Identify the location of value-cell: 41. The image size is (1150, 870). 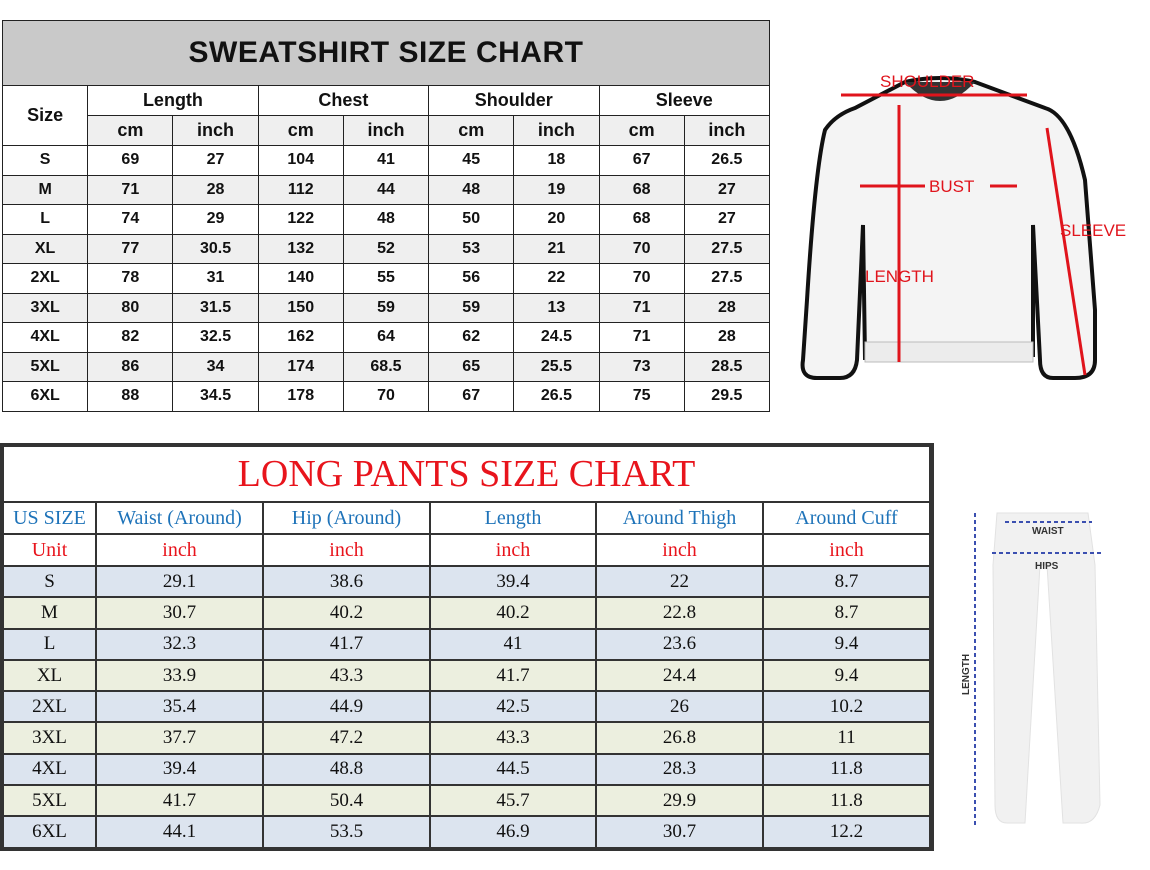
(386, 160).